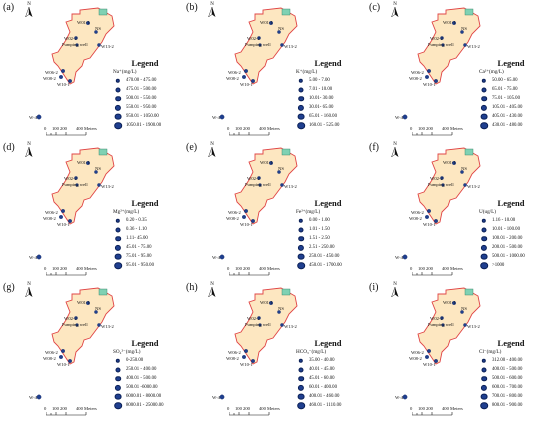 Image resolution: width=550 pixels, height=421 pixels. I want to click on legend-parameter: SO₄²⁻(mg/L), so click(127, 352).